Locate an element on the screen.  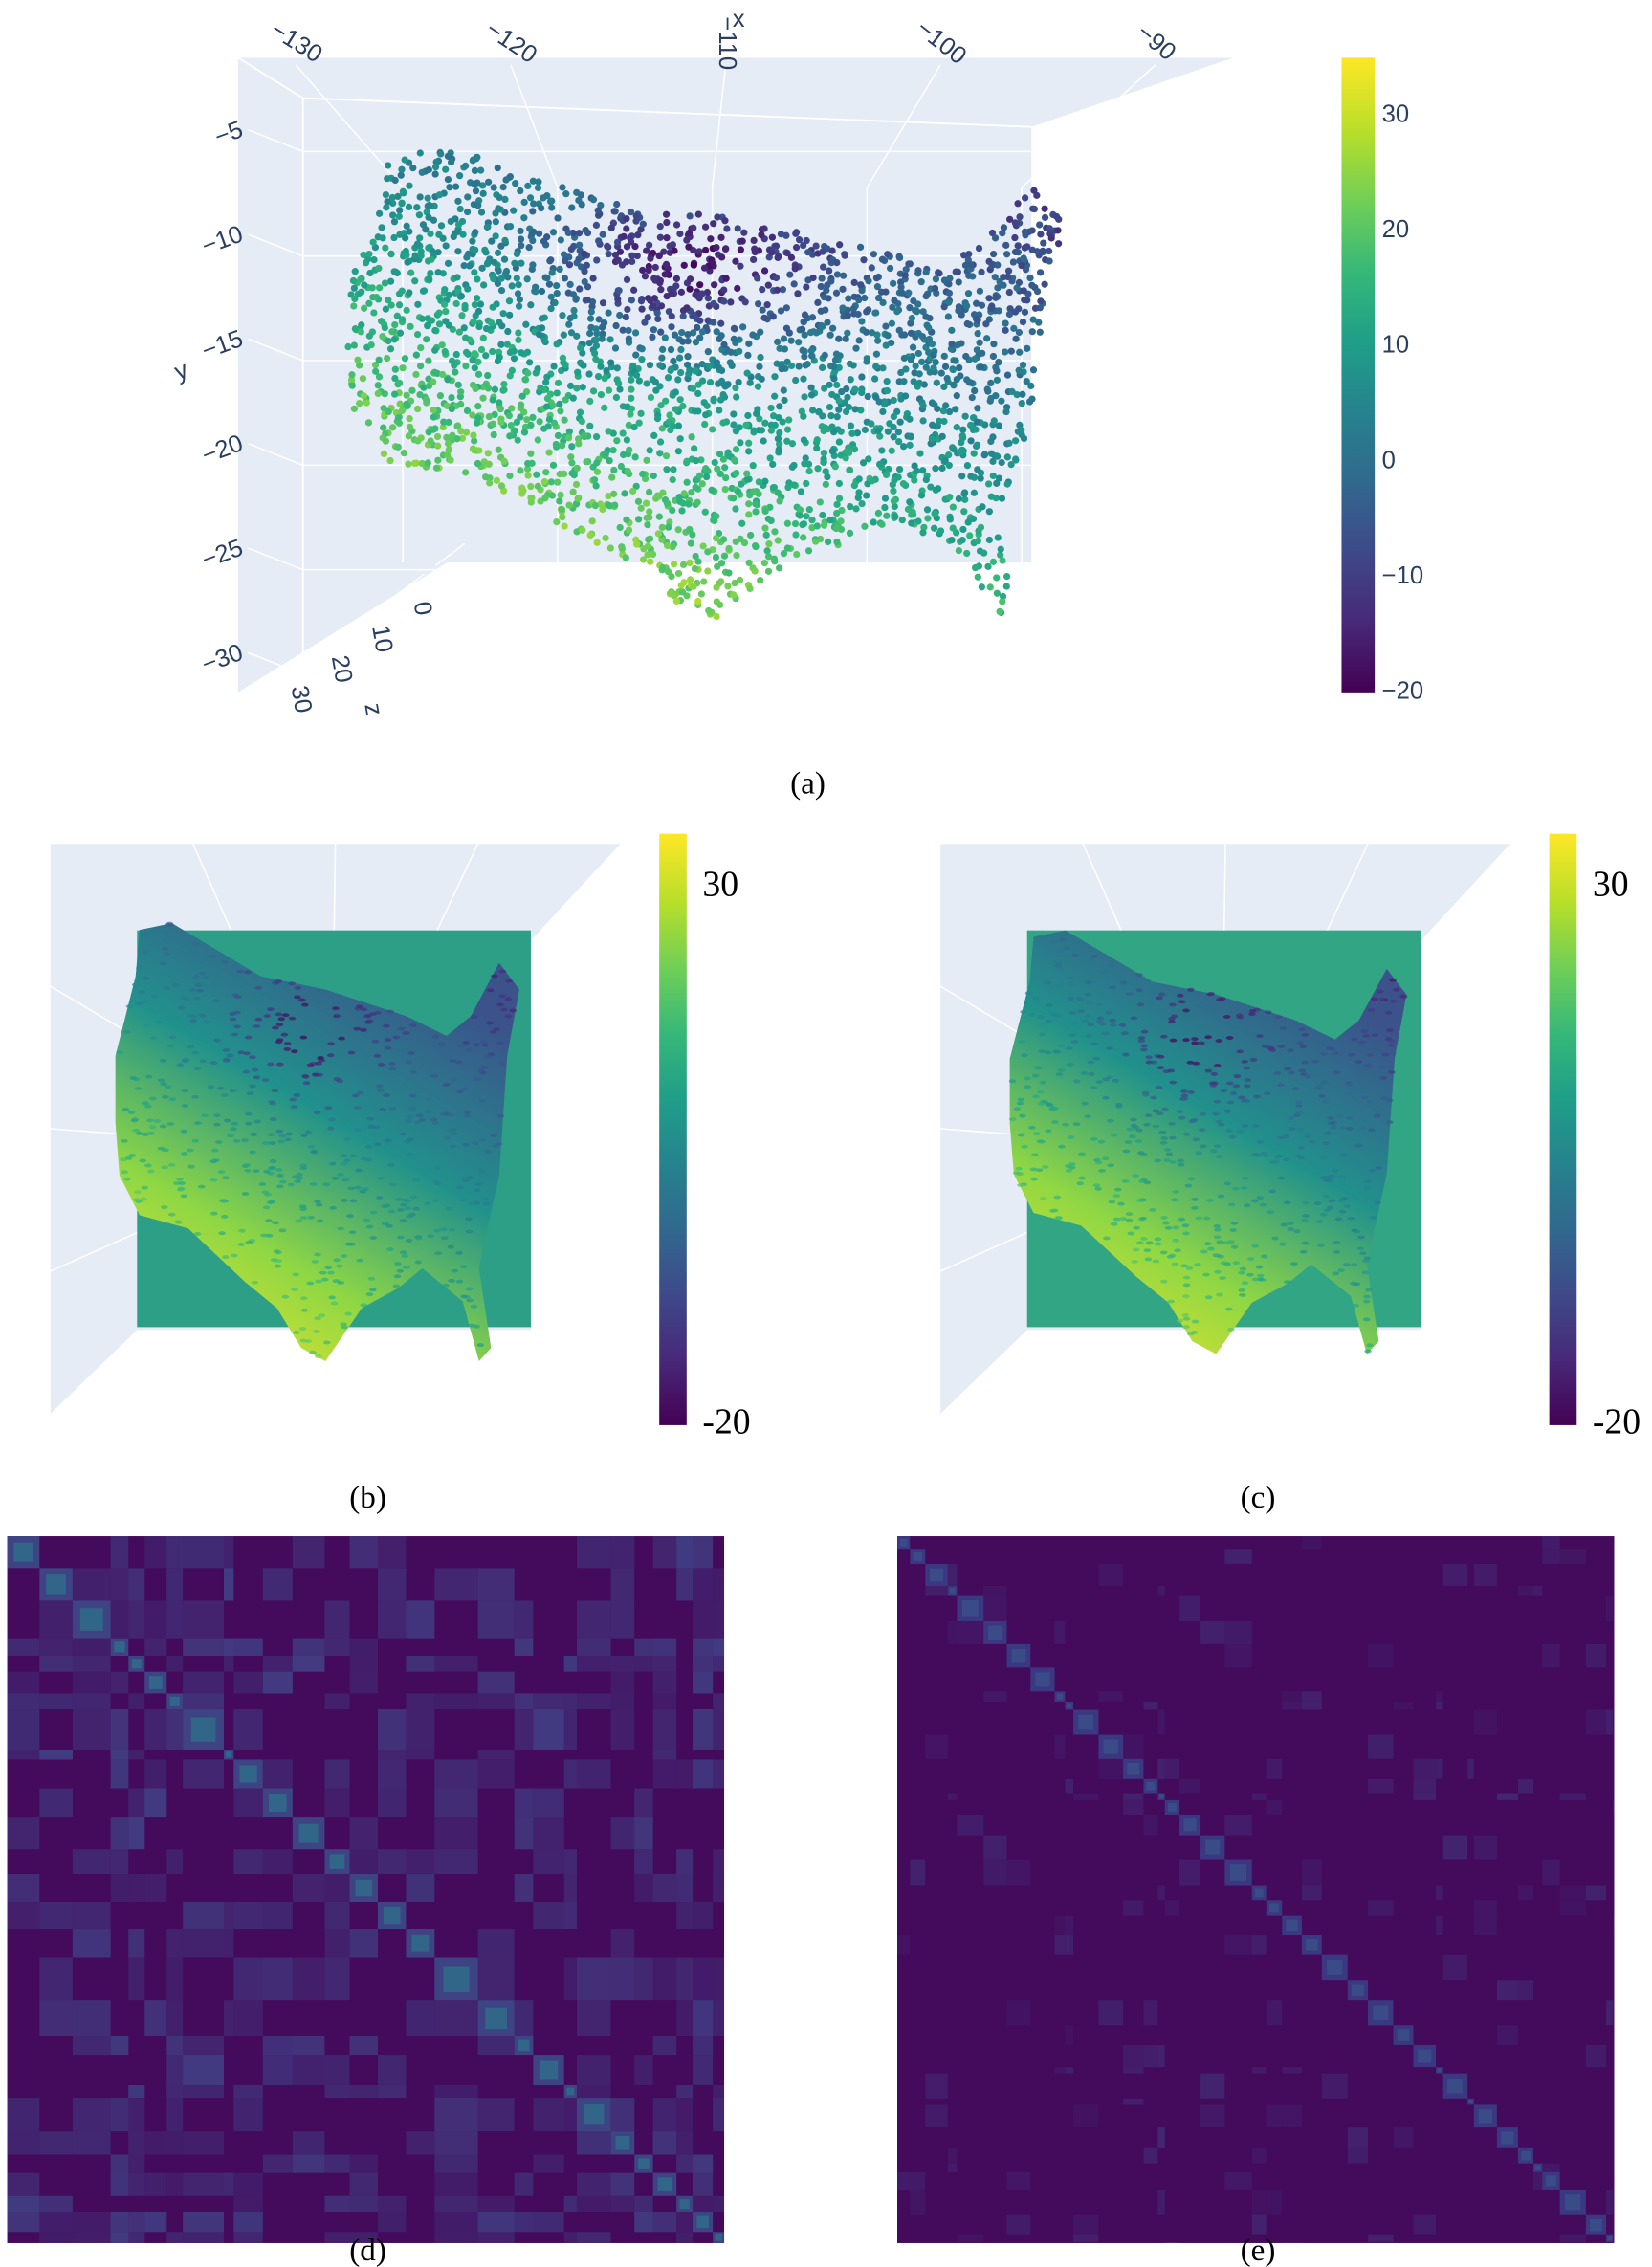
diagonal-core is located at coordinates (1507, 2138).